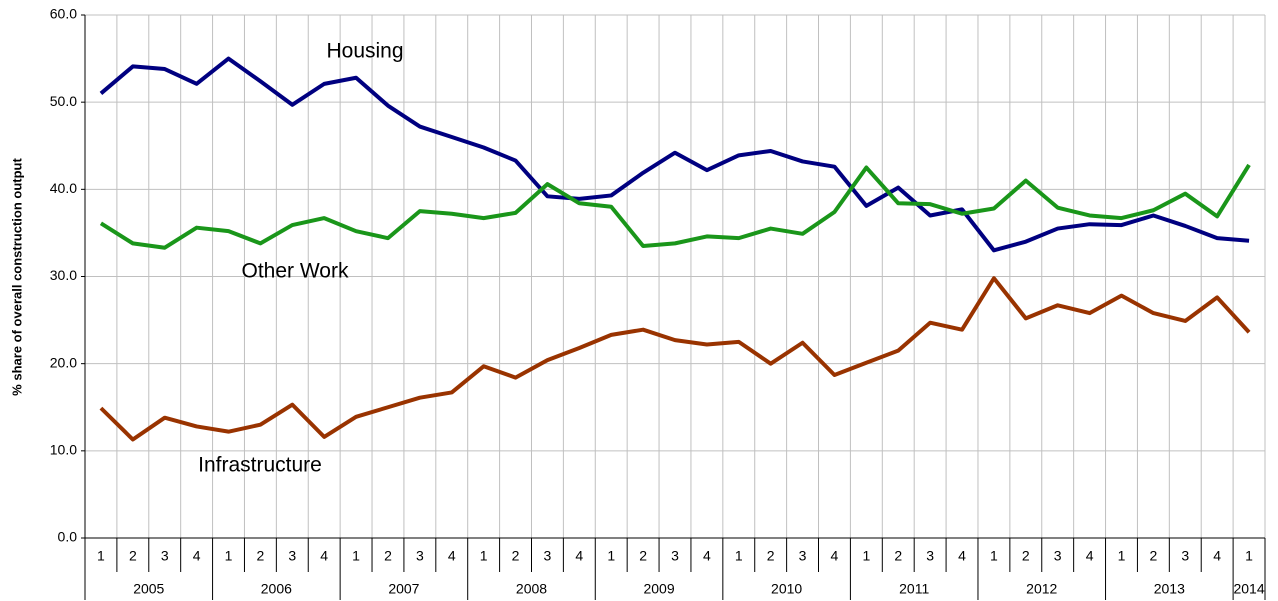 This screenshot has width=1278, height=601. I want to click on year-label: 2006, so click(276, 589).